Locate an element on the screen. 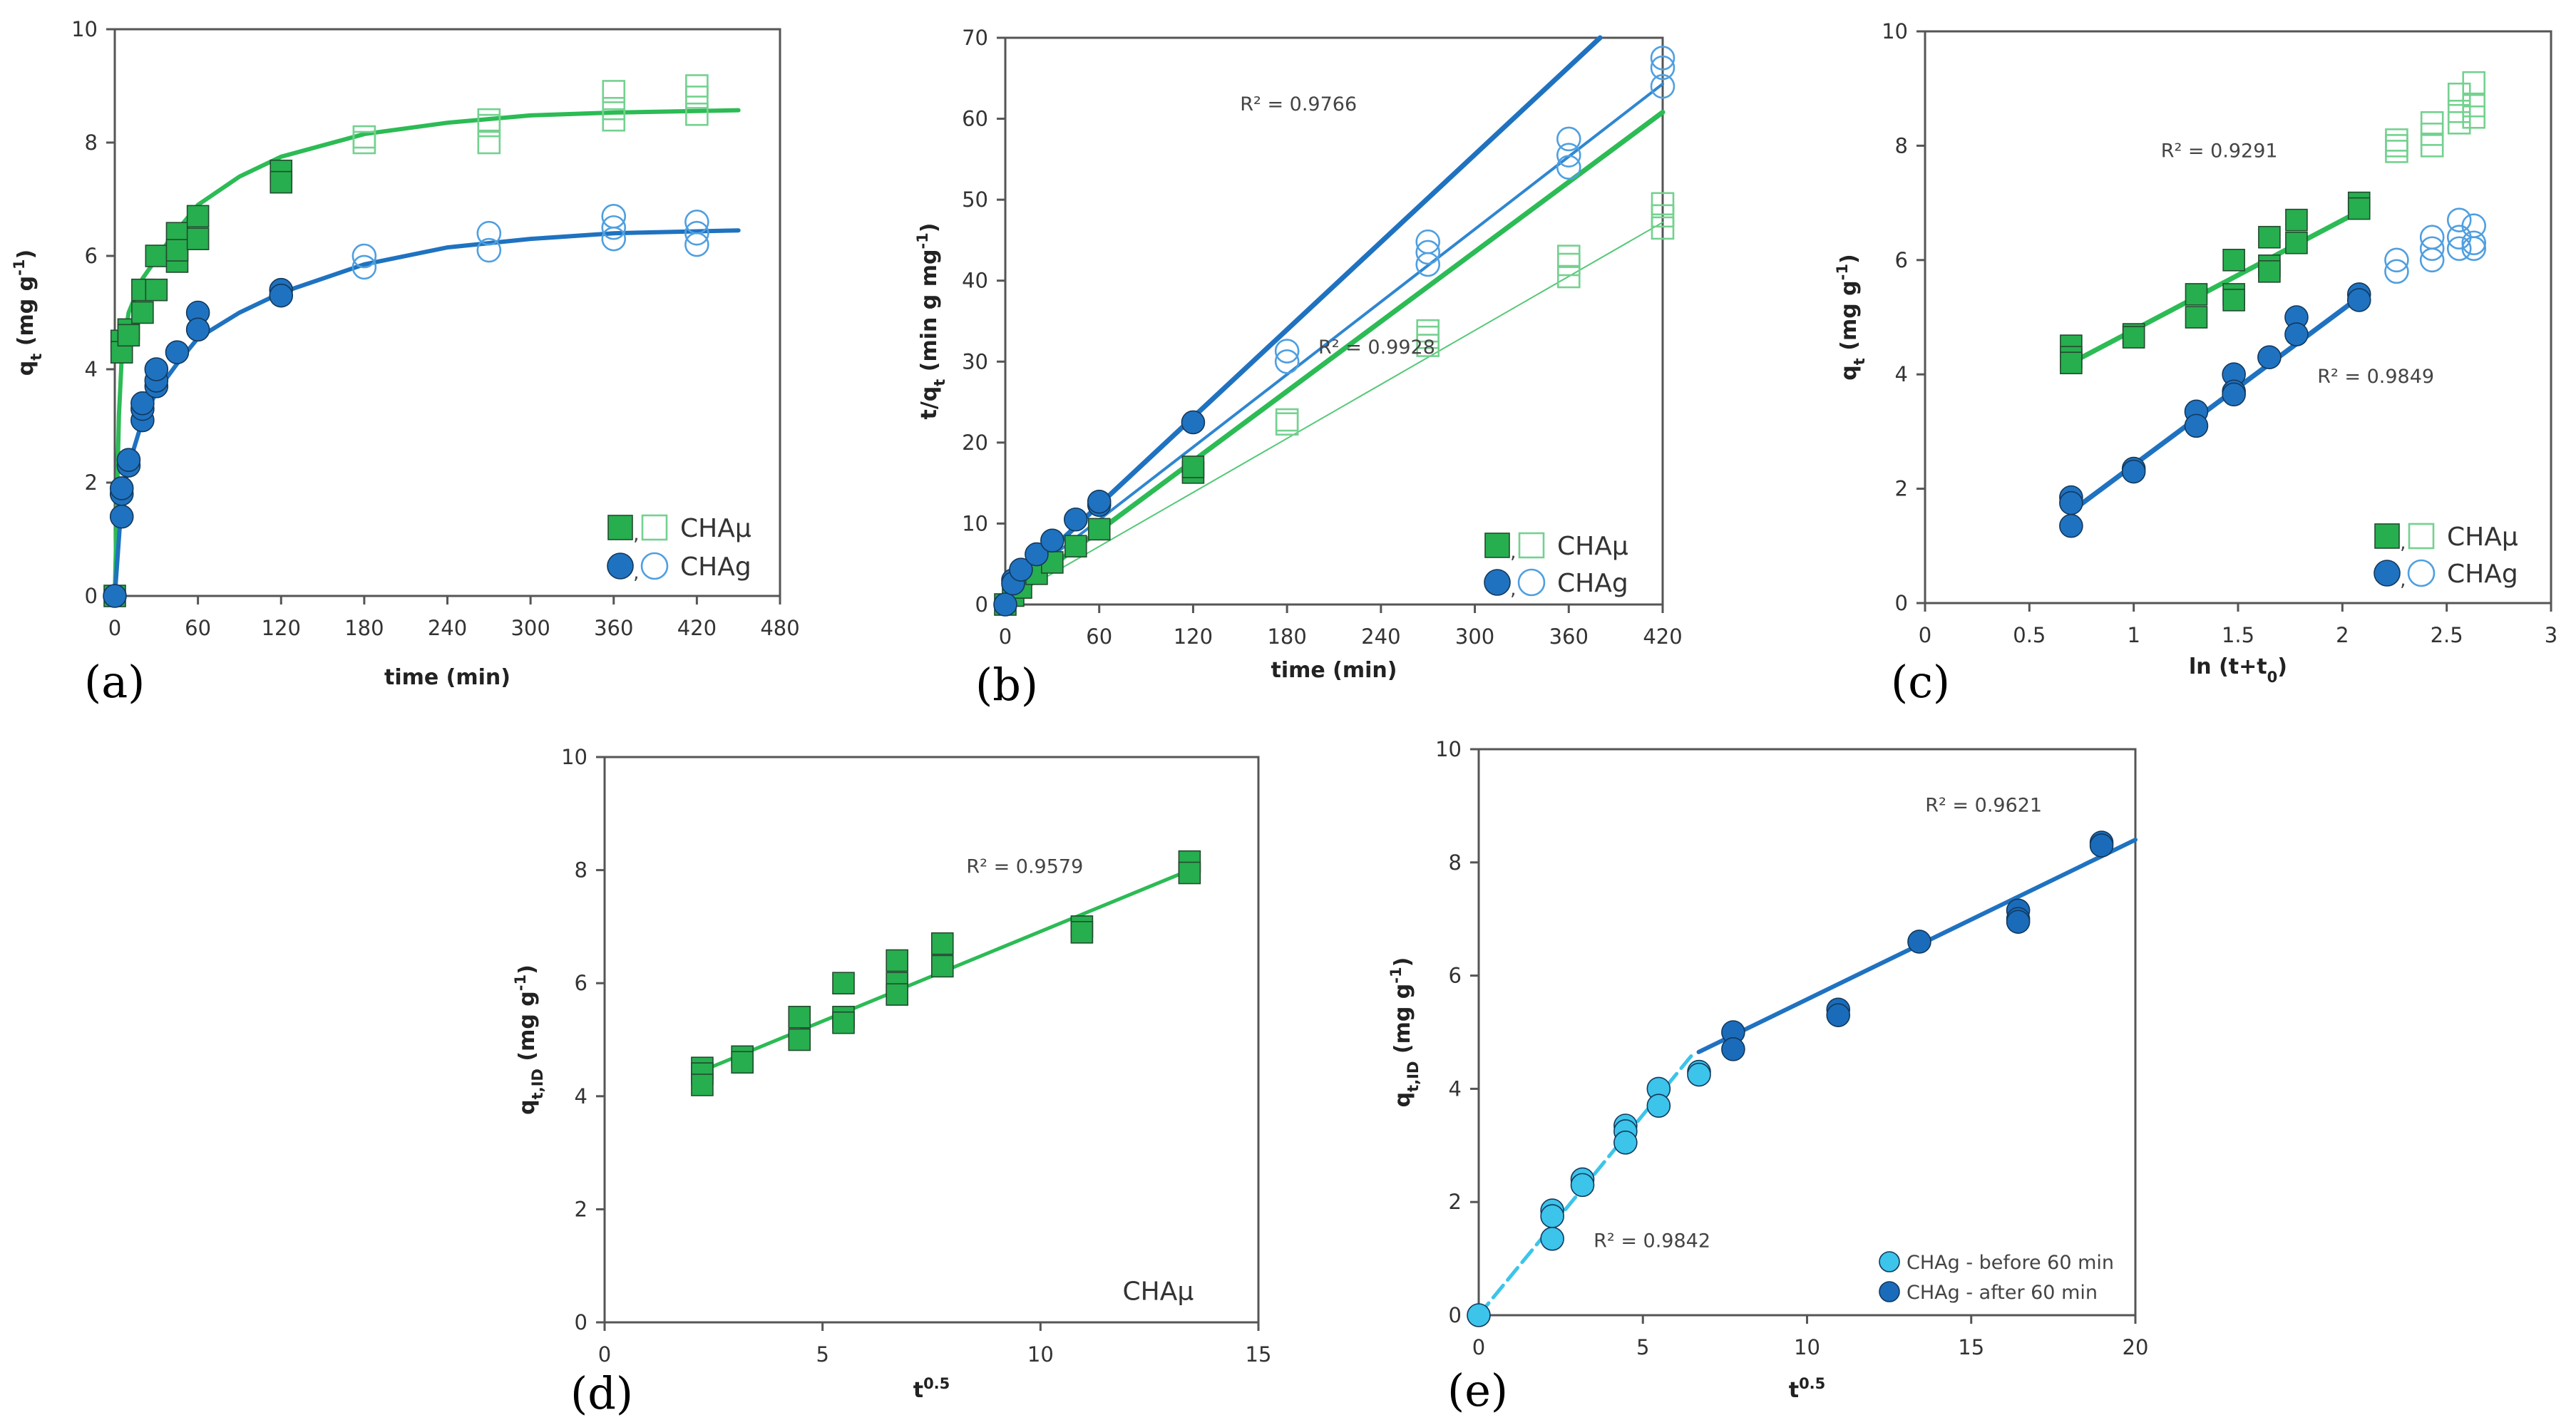  x-tick-label: 1 is located at coordinates (2133, 635).